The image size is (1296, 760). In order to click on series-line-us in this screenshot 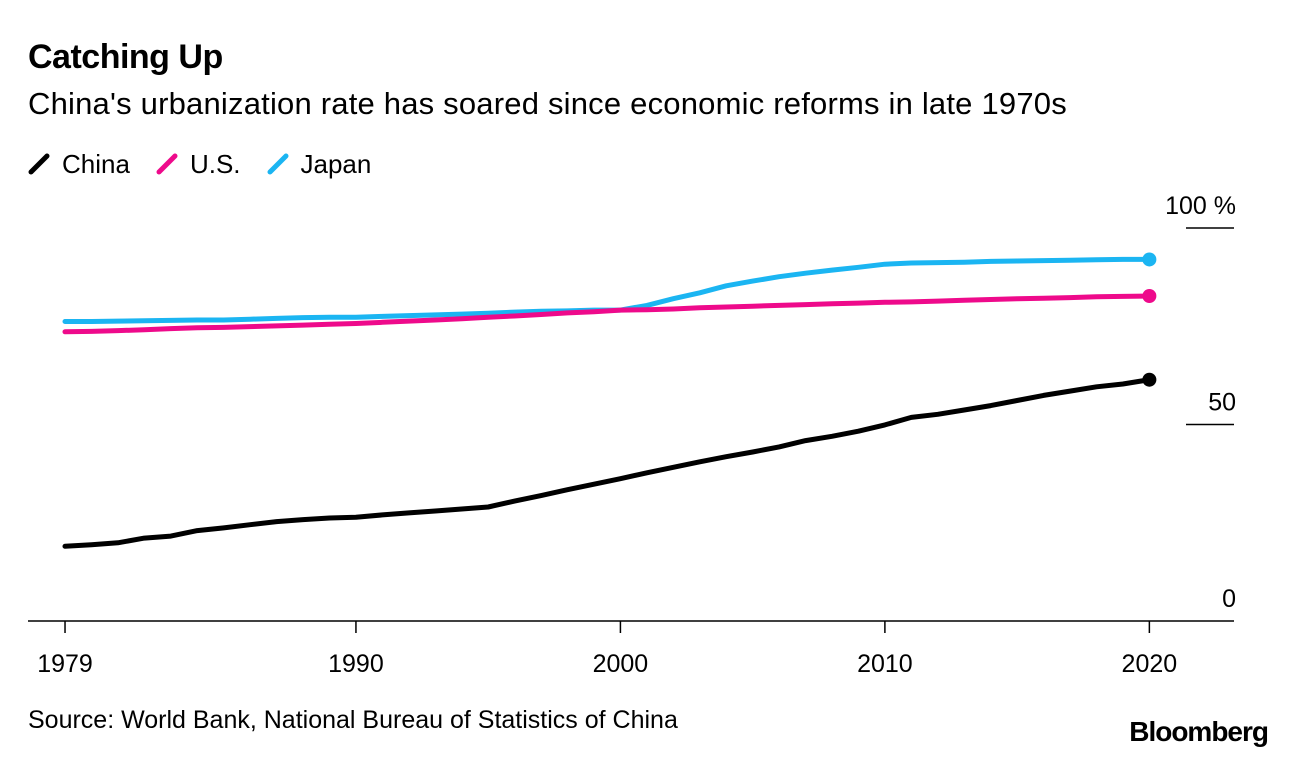, I will do `click(607, 314)`.